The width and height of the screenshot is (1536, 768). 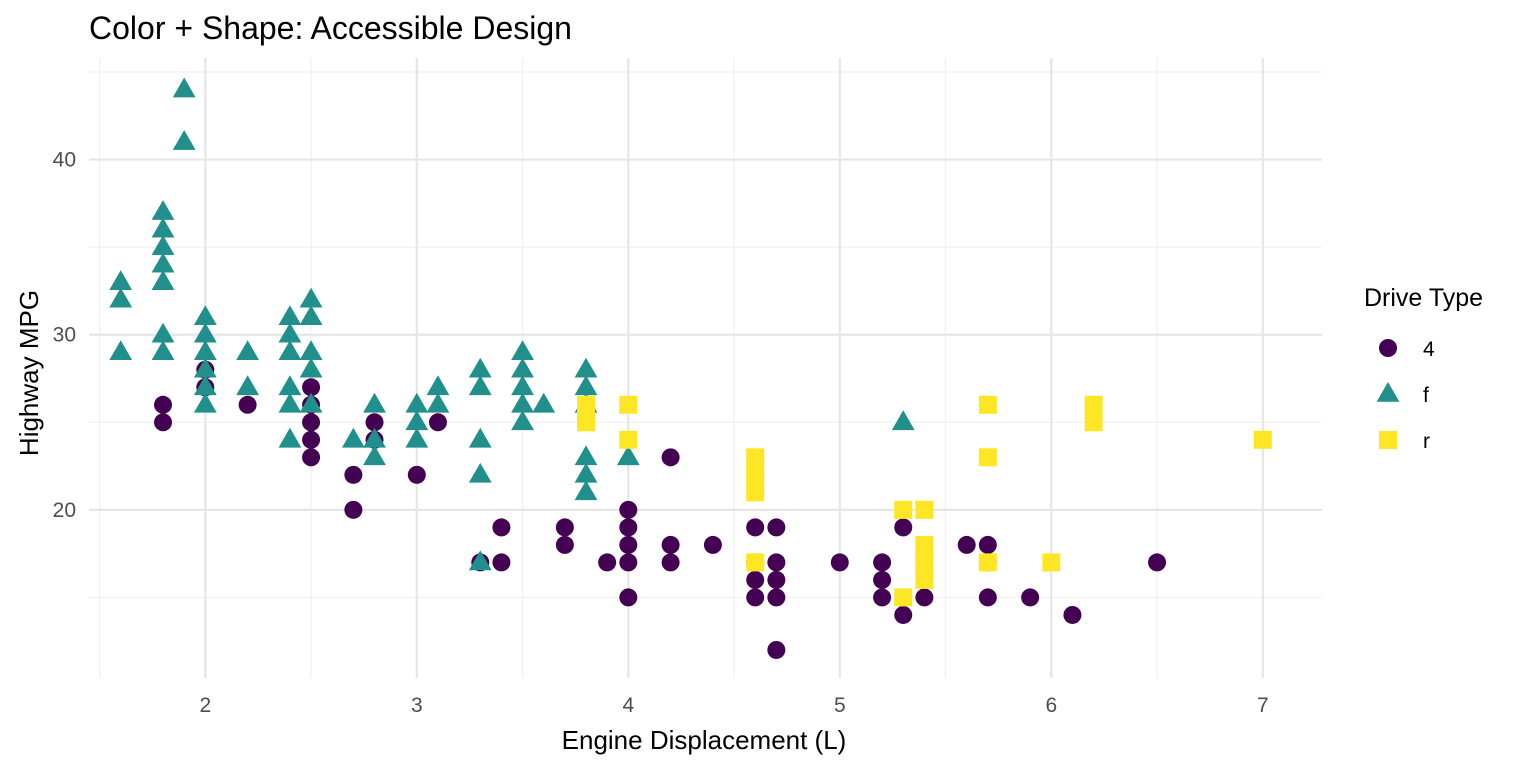 I want to click on legend-key-r, so click(x=1388, y=440).